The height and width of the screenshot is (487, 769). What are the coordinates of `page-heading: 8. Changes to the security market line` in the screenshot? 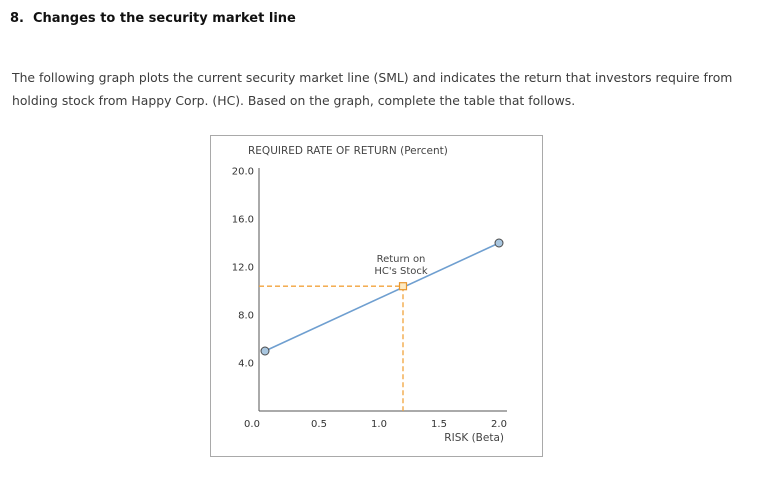 It's located at (153, 18).